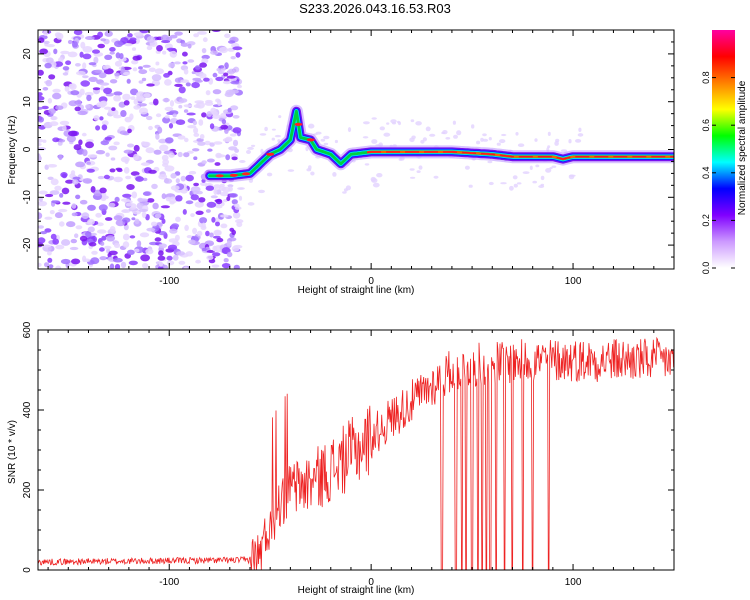  What do you see at coordinates (356, 590) in the screenshot?
I see `snr-x-label: Height of straight line (km)` at bounding box center [356, 590].